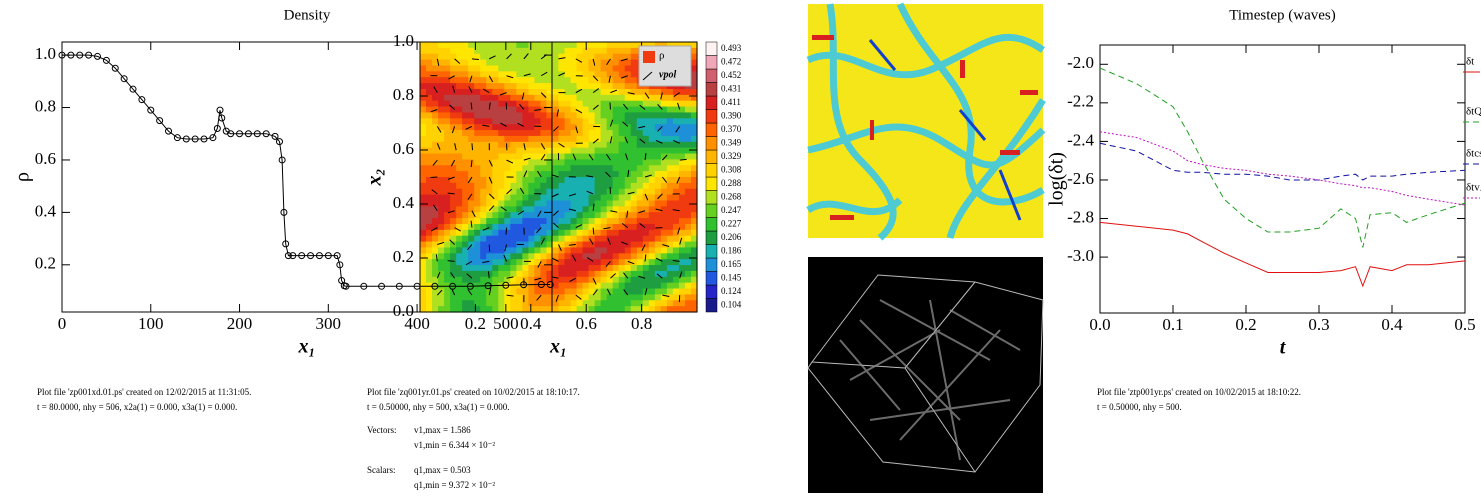 The width and height of the screenshot is (1481, 498). Describe the element at coordinates (558, 347) in the screenshot. I see `x-axis-label: x₁` at that location.